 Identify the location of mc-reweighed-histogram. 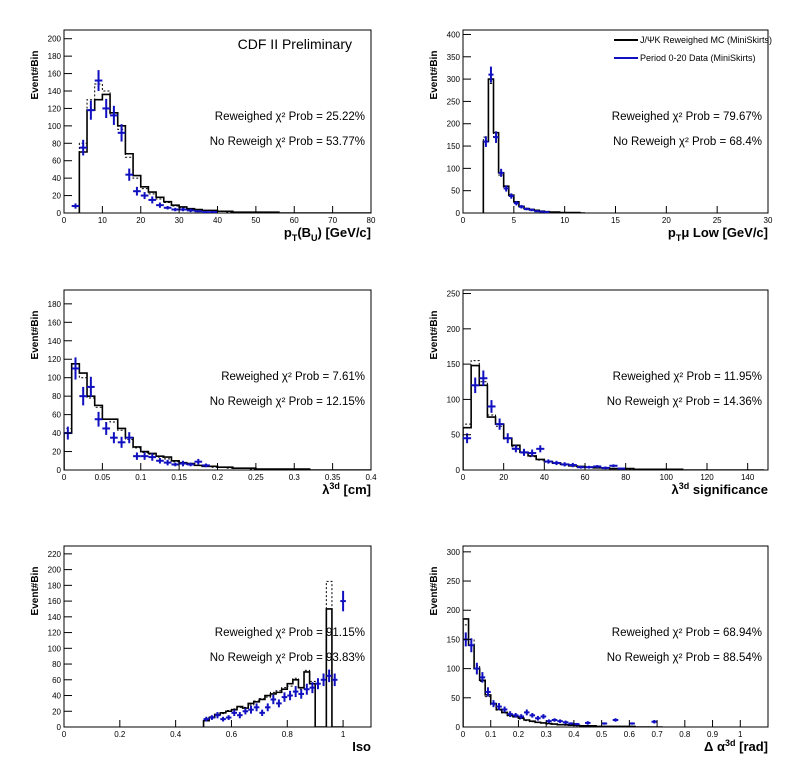
(533, 145).